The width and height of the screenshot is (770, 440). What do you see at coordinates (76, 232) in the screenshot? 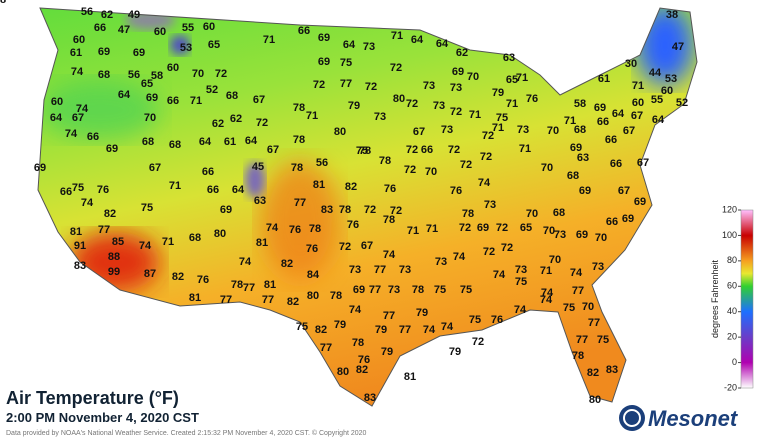
I see `station-reading: 81` at bounding box center [76, 232].